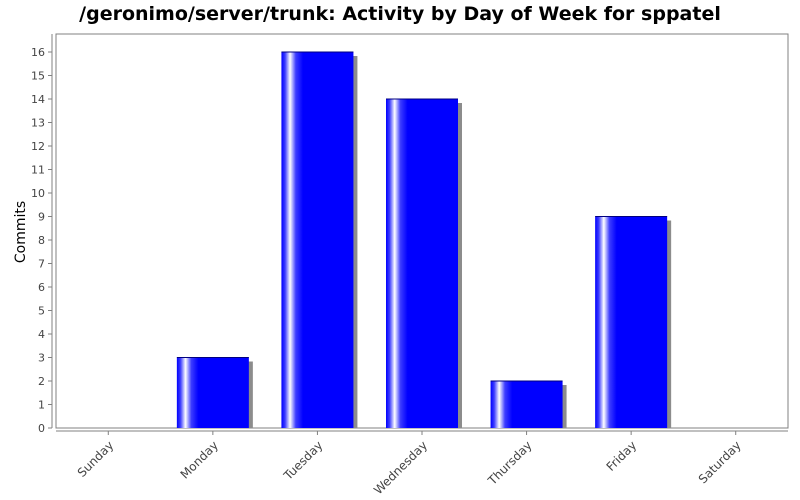 The width and height of the screenshot is (800, 500). Describe the element at coordinates (41, 287) in the screenshot. I see `y-tick-label: 6` at that location.